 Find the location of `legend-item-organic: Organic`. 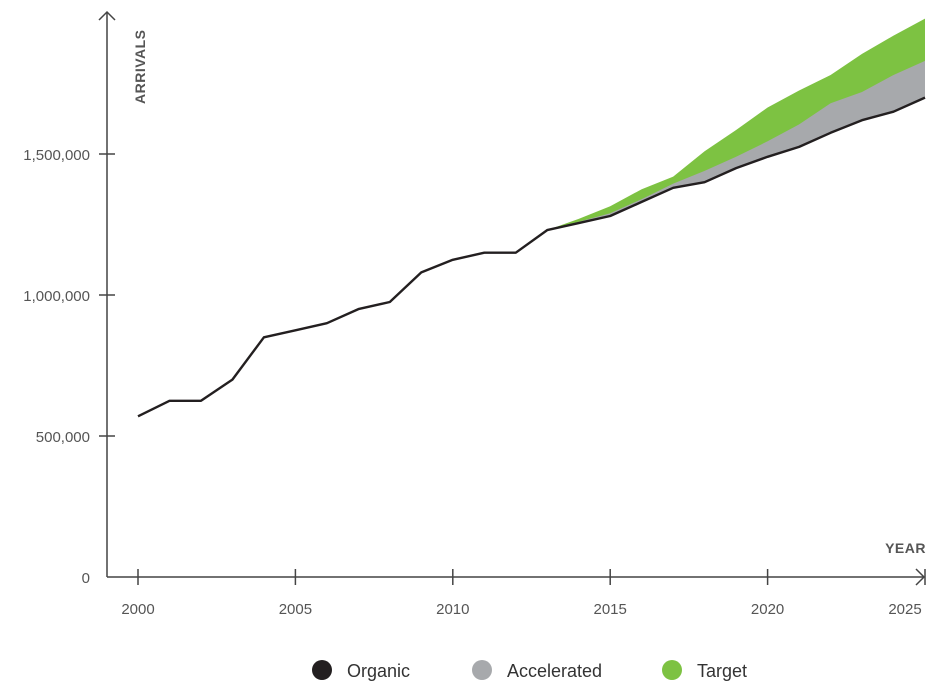

legend-item-organic: Organic is located at coordinates (361, 670).